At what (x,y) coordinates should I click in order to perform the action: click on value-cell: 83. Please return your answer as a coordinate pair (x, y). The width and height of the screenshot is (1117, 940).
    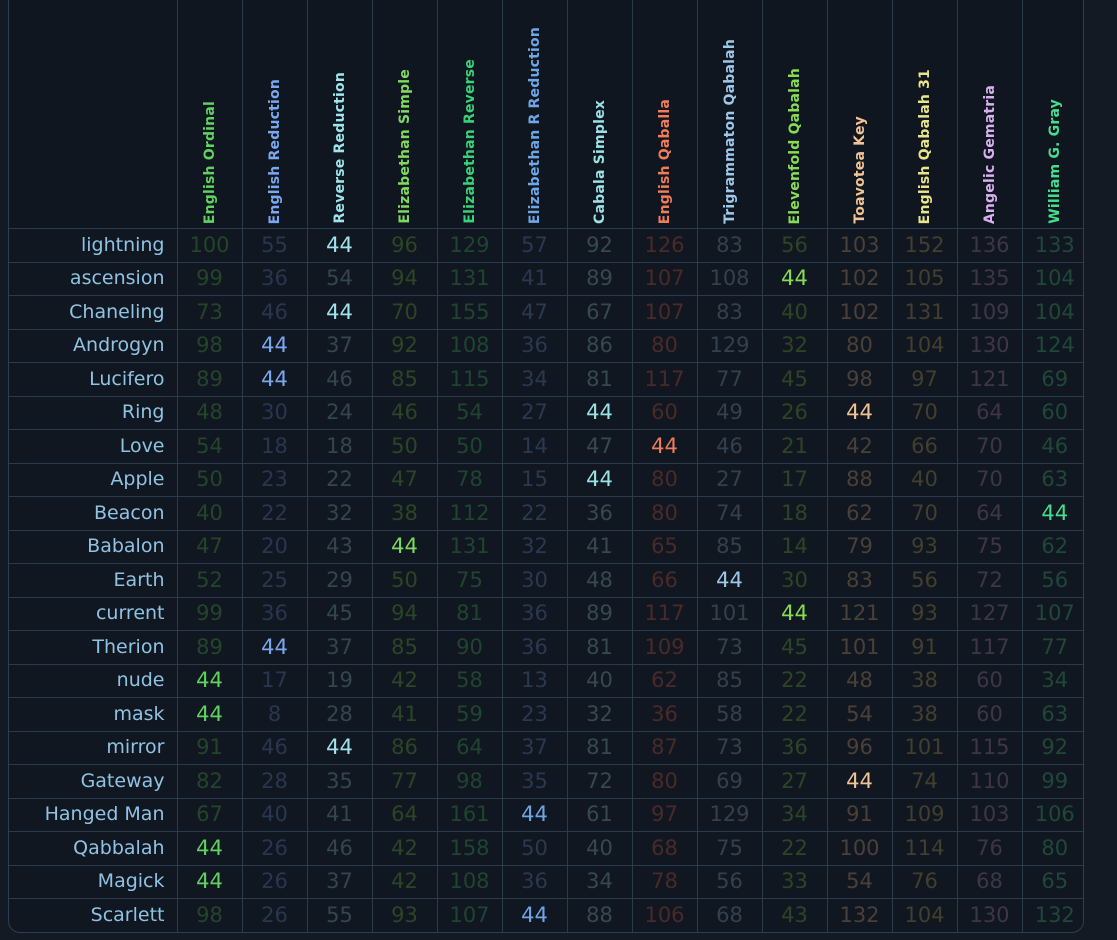
    Looking at the image, I should click on (729, 245).